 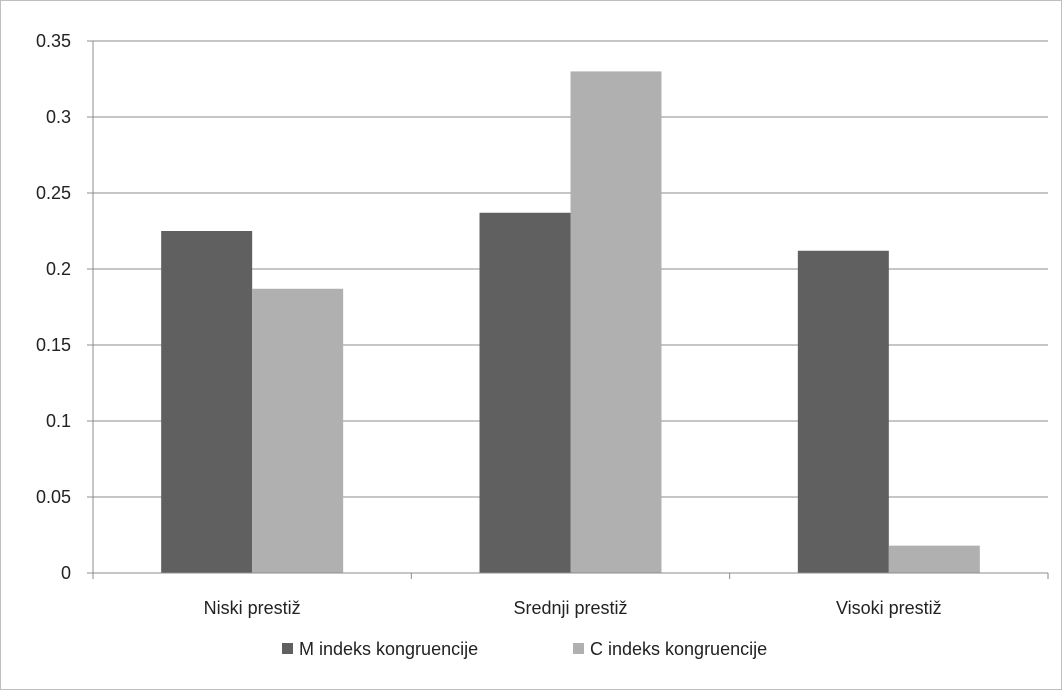 I want to click on y-tick-label: 0.05, so click(x=53, y=497).